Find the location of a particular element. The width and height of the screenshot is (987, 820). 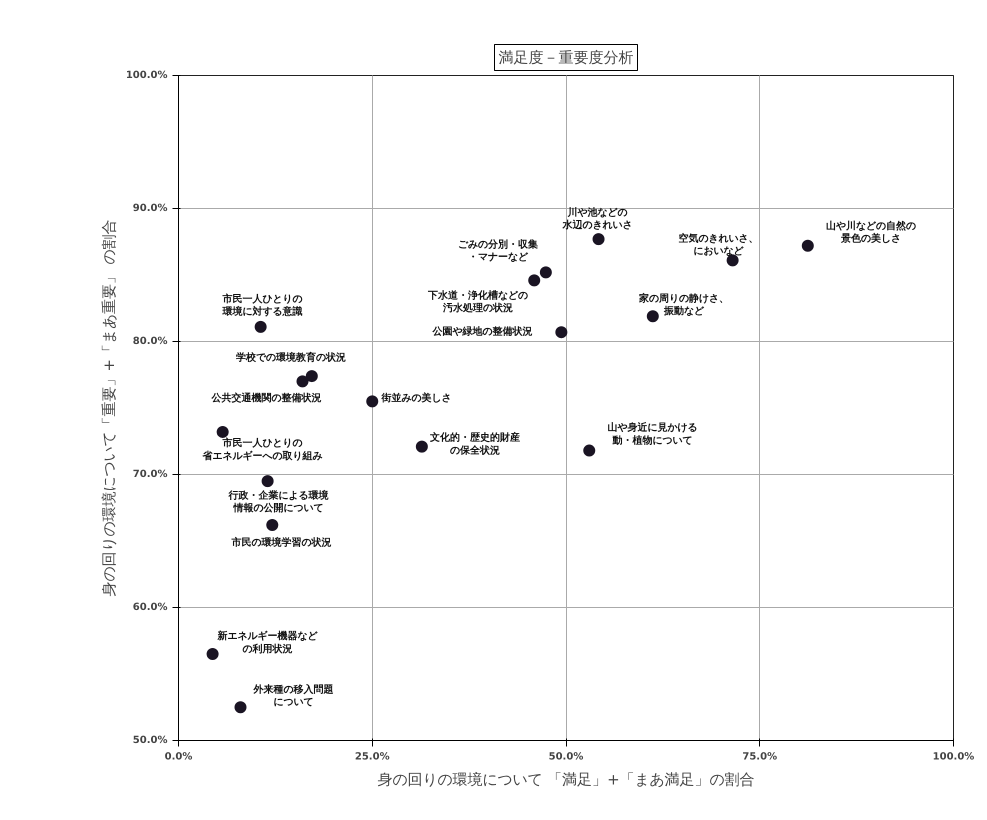

annotation: ごみの分別・収集・マナーなど is located at coordinates (498, 251).